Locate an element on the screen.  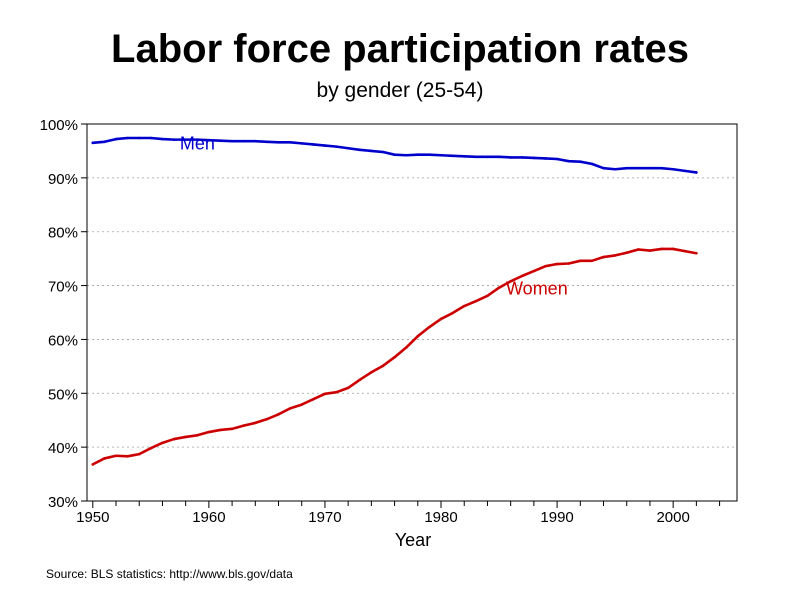
chart-title: Labor force participation rates is located at coordinates (400, 49).